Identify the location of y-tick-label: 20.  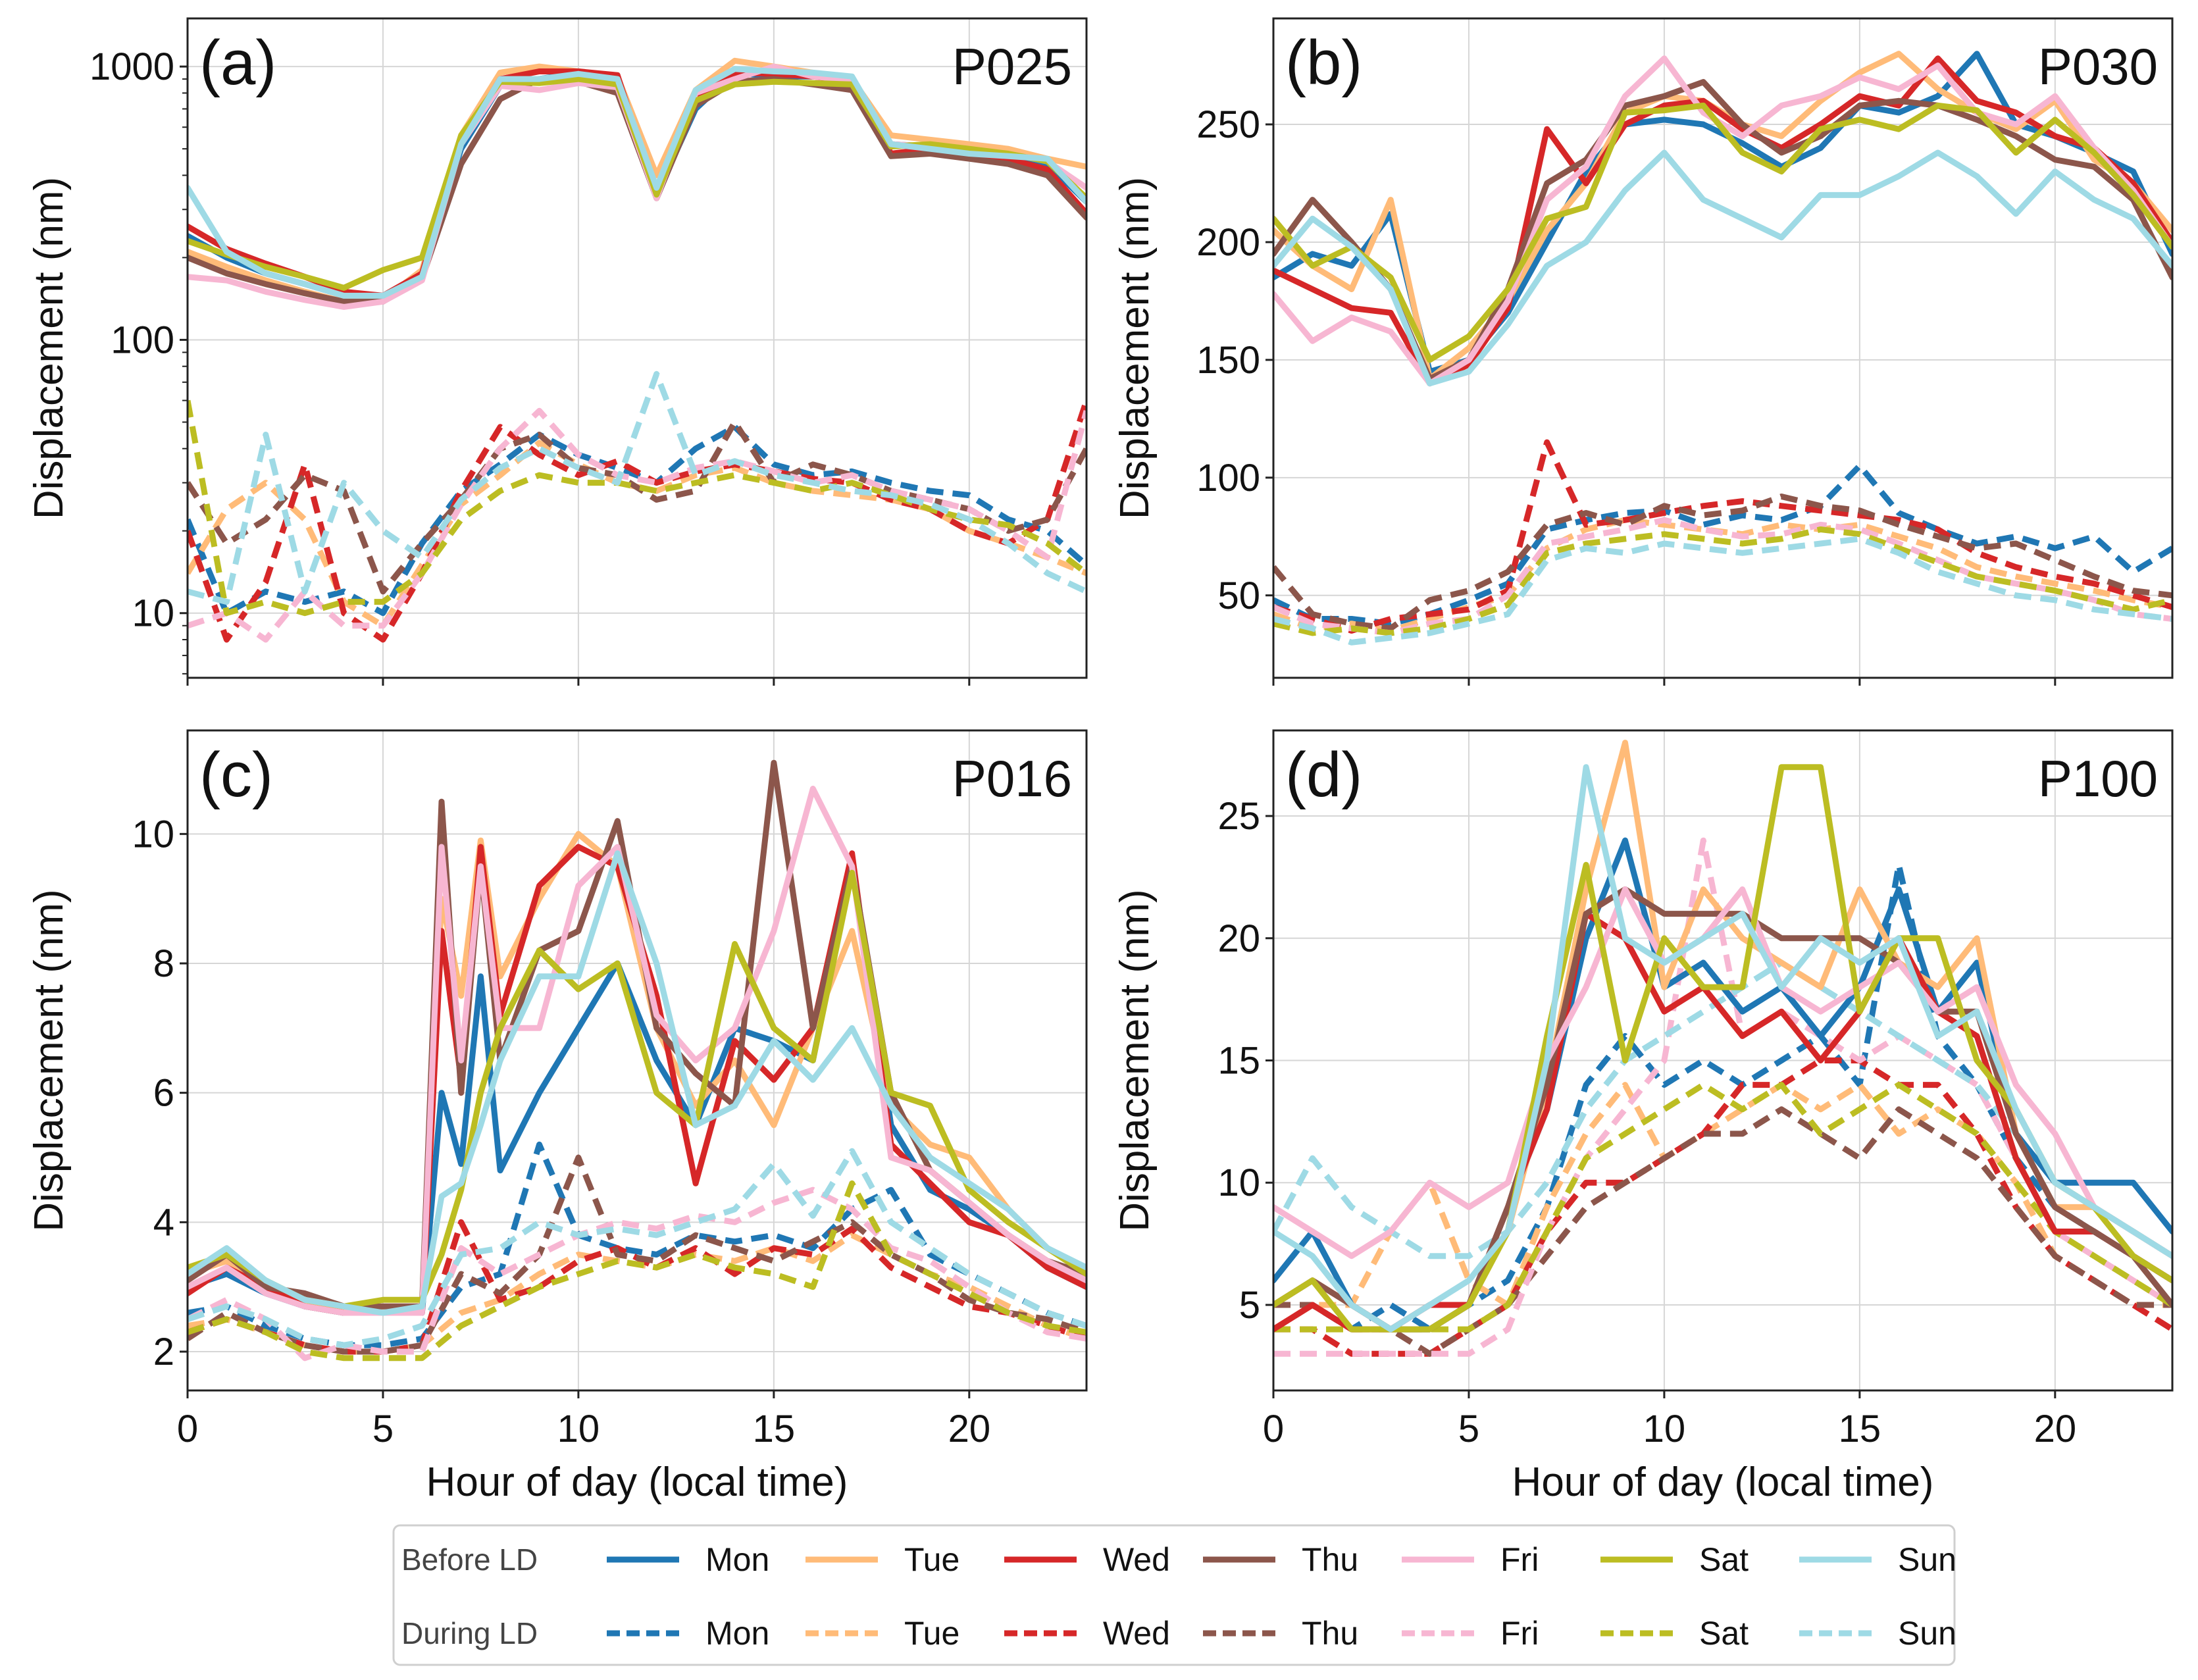
(1238, 938).